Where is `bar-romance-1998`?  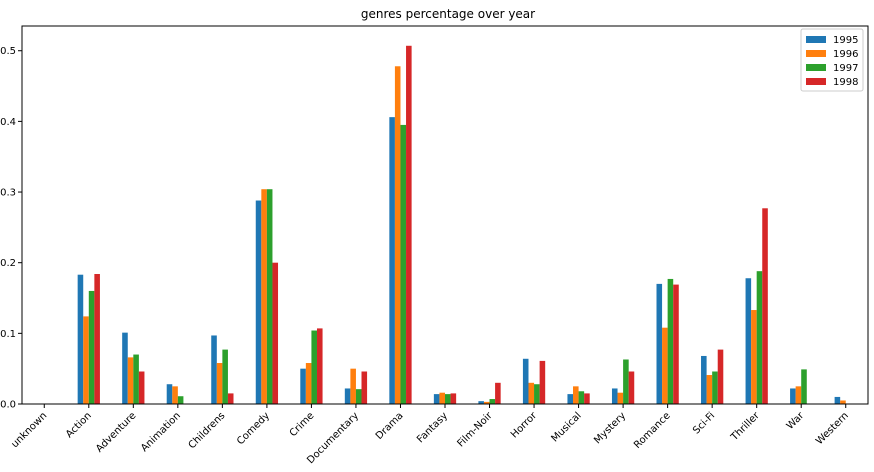
bar-romance-1998 is located at coordinates (676, 344).